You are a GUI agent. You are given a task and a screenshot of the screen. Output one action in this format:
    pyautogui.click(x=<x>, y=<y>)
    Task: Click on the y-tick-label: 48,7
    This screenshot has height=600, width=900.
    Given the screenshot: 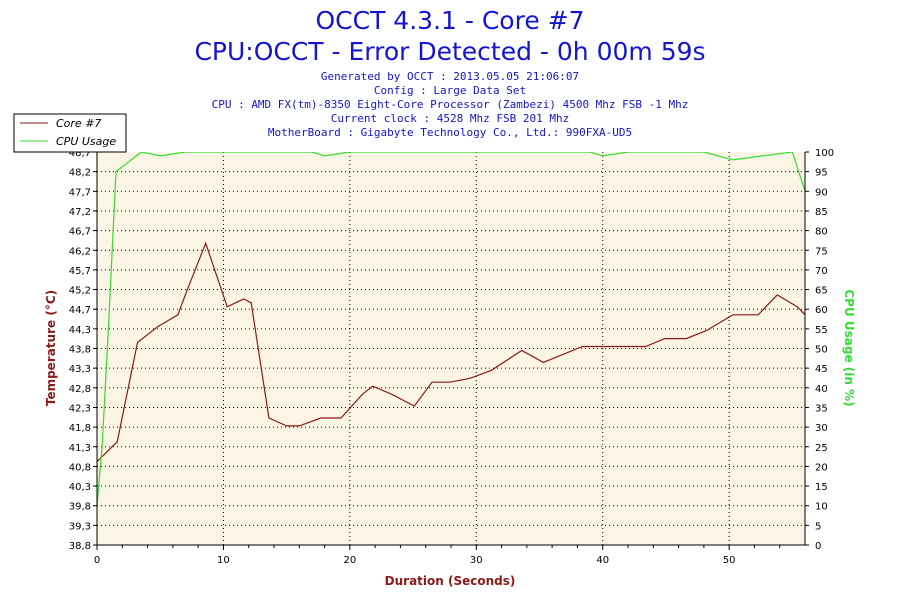 What is the action you would take?
    pyautogui.click(x=80, y=153)
    